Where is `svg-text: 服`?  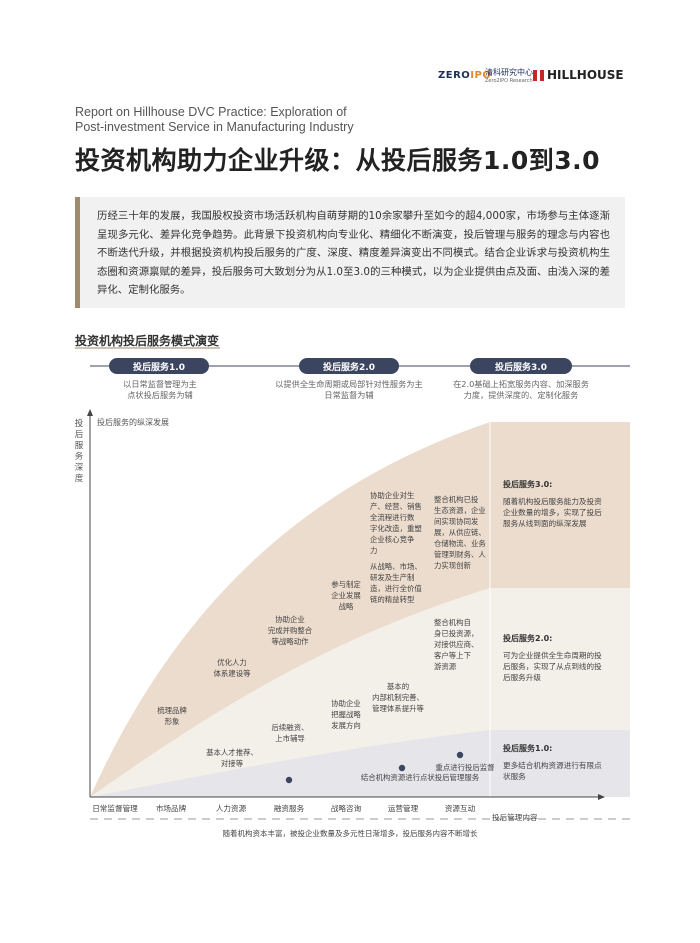
svg-text: 服 is located at coordinates (79, 446).